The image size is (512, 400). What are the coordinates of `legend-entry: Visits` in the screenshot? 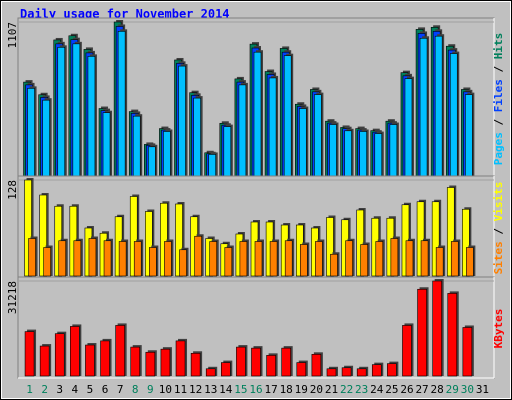 It's located at (498, 202).